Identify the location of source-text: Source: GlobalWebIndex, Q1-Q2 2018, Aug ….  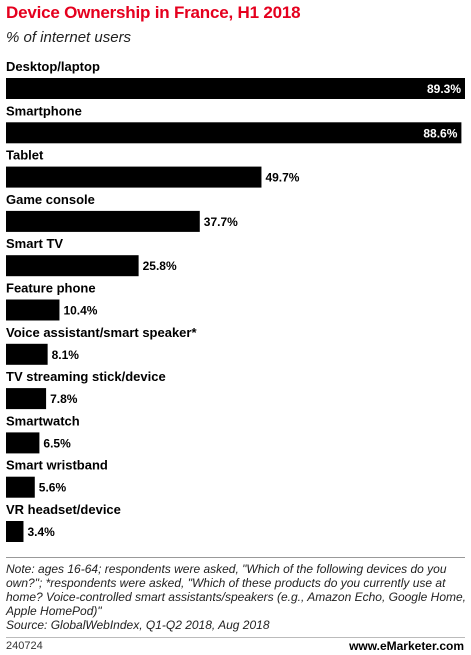
(138, 625).